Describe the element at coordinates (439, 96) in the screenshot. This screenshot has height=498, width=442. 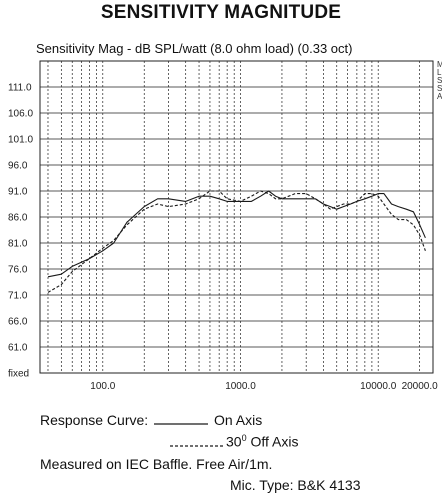
I see `side-label-letter: A` at that location.